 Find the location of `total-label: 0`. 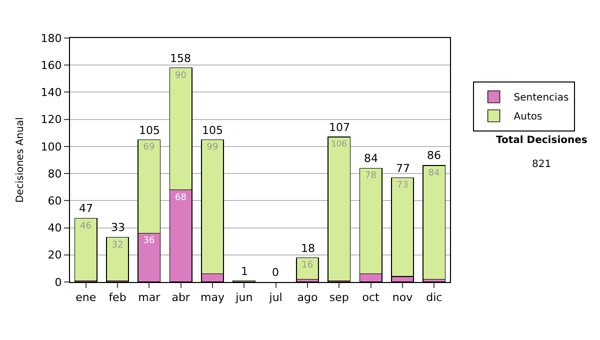

total-label: 0 is located at coordinates (275, 272).